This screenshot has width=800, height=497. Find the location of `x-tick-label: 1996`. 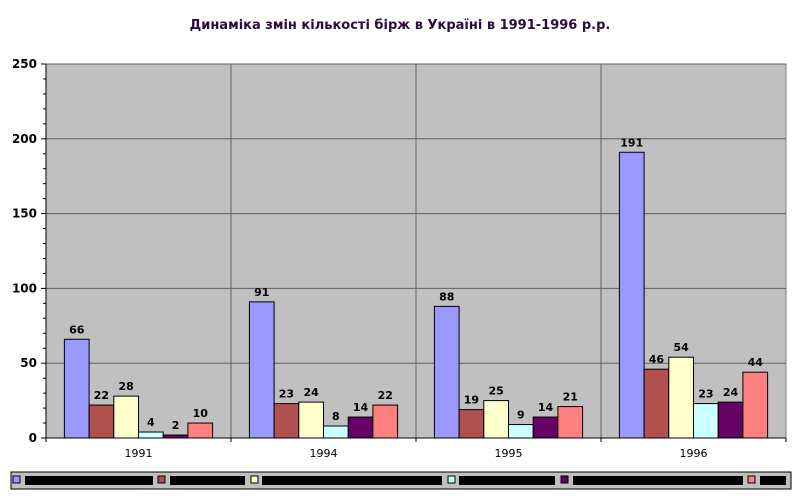

x-tick-label: 1996 is located at coordinates (694, 453).